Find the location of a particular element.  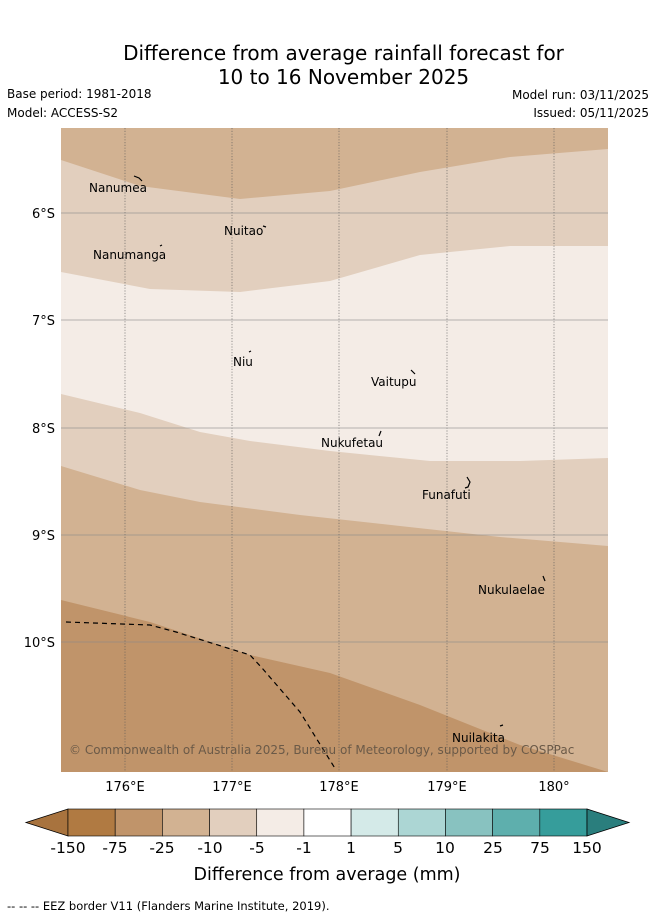

place-funafuti: Funafuti is located at coordinates (446, 495).